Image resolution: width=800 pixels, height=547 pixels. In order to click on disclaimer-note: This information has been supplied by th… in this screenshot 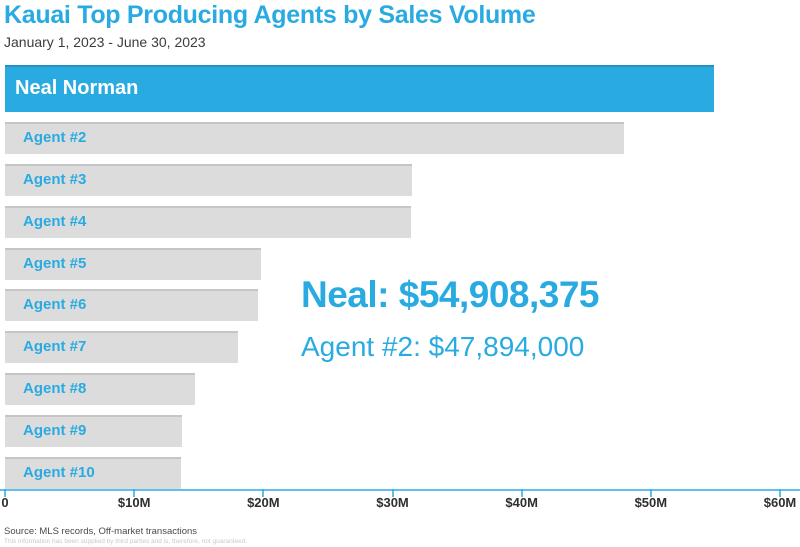, I will do `click(126, 541)`.